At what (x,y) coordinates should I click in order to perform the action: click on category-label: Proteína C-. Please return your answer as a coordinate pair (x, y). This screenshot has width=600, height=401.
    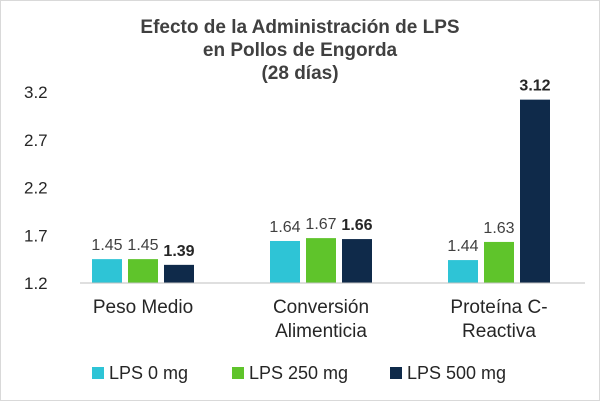
    Looking at the image, I should click on (498, 307).